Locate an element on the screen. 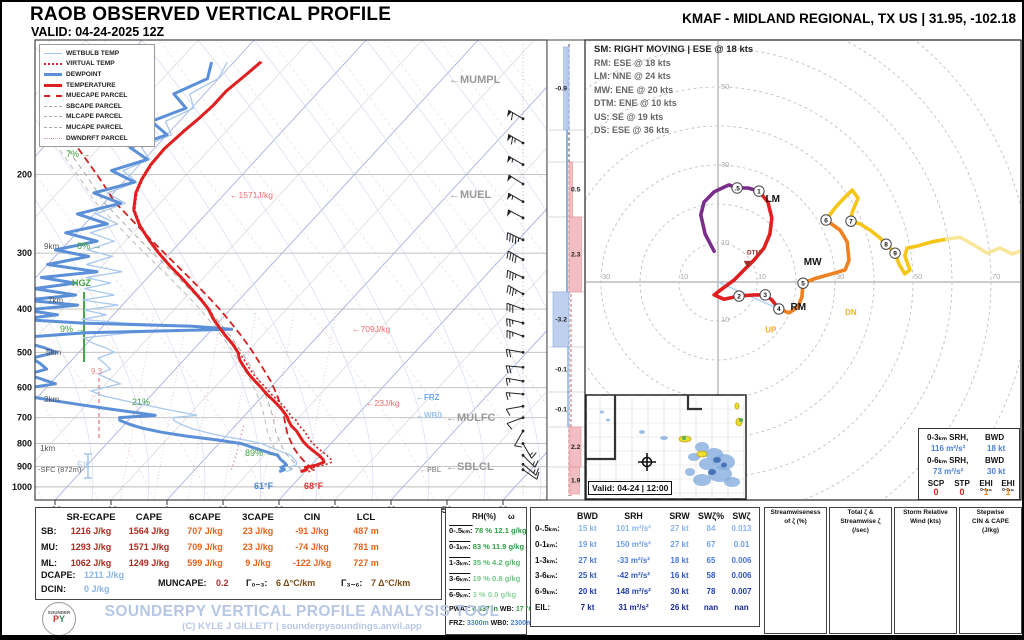 This screenshot has width=1024, height=640. wetbulb-curve is located at coordinates (189, 267).